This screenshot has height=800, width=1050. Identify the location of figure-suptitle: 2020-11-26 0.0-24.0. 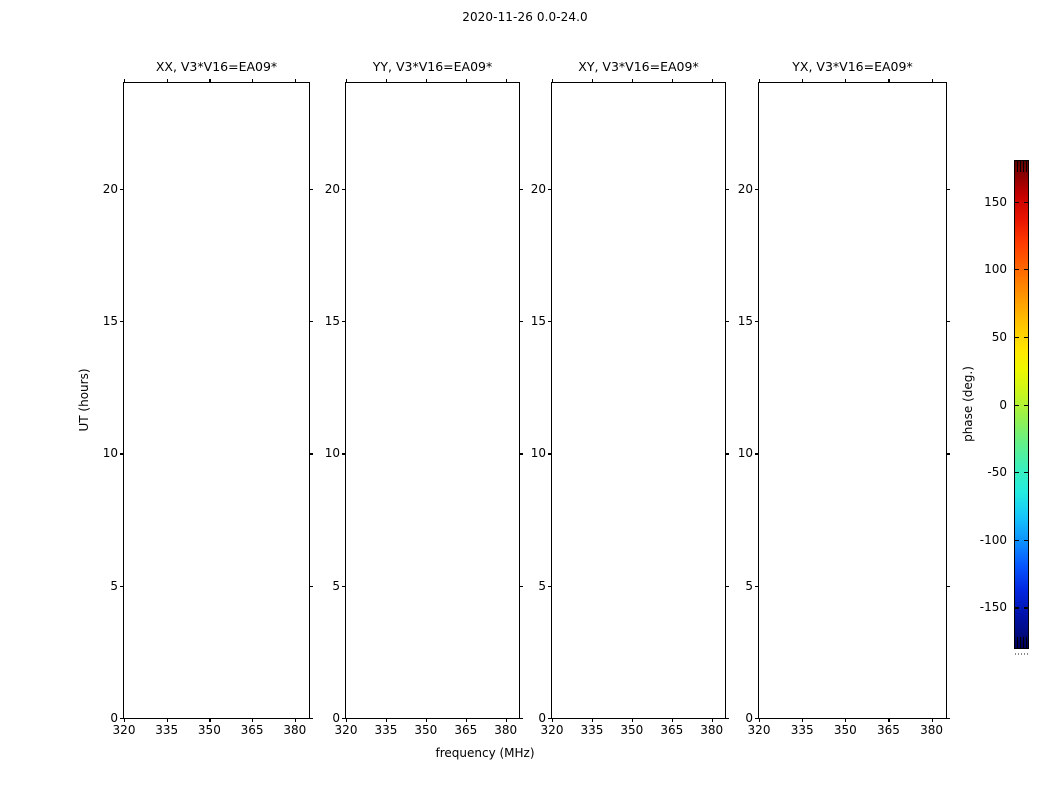
(525, 17).